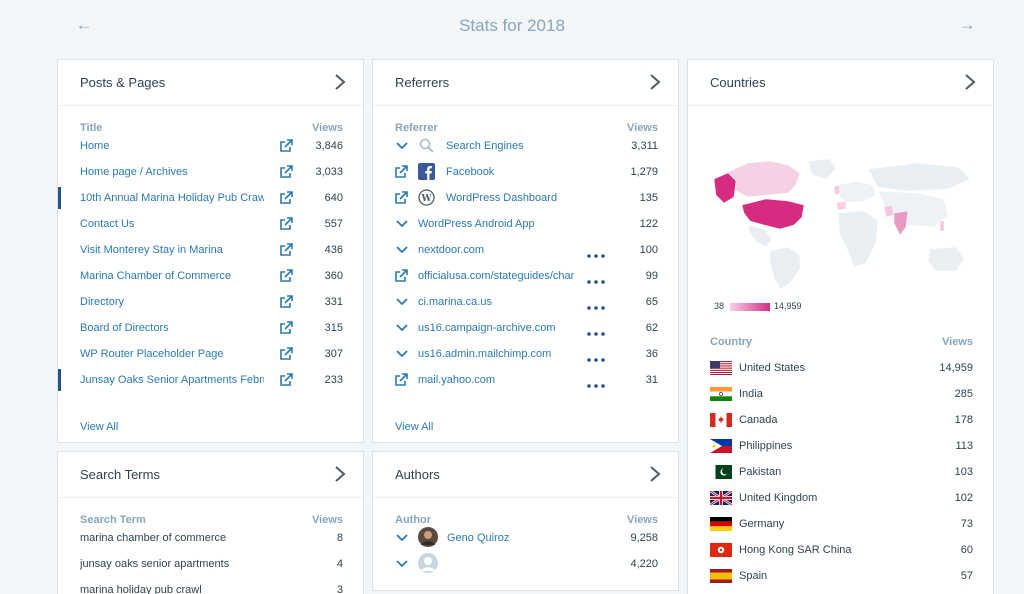 The height and width of the screenshot is (594, 1024). I want to click on views-value: 103, so click(963, 472).